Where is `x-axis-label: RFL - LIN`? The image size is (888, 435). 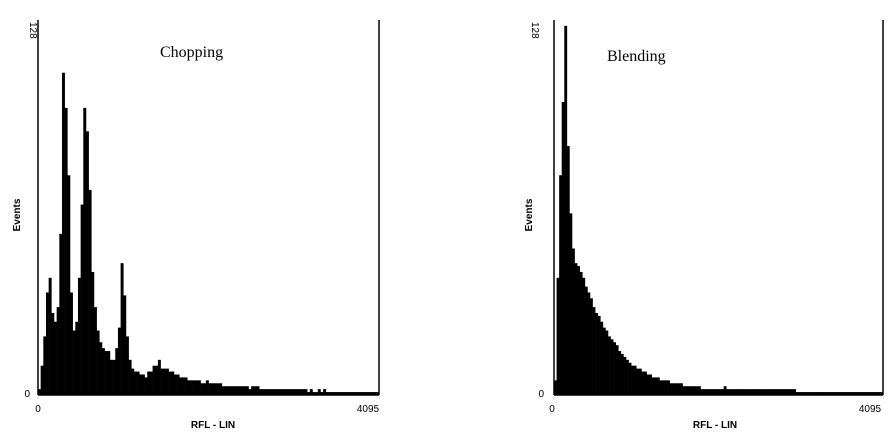 x-axis-label: RFL - LIN is located at coordinates (715, 425).